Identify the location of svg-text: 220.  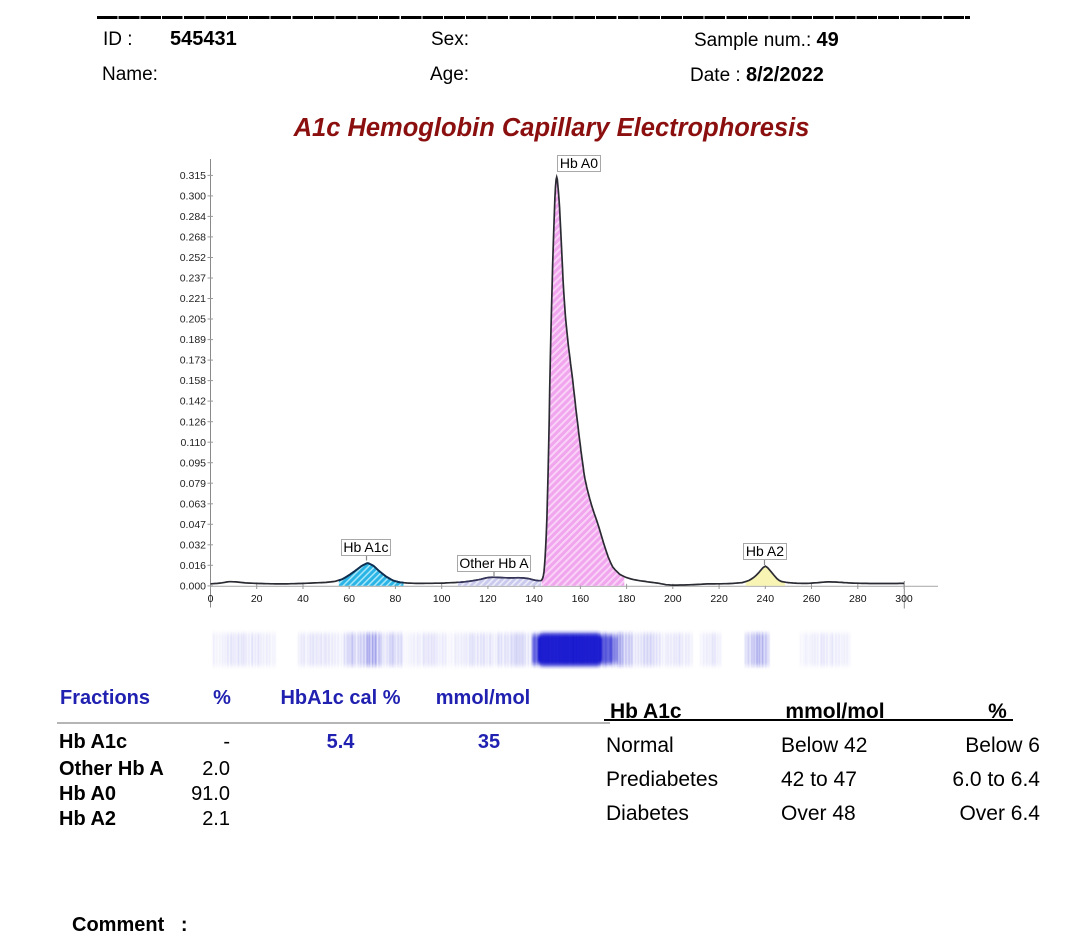
(719, 599).